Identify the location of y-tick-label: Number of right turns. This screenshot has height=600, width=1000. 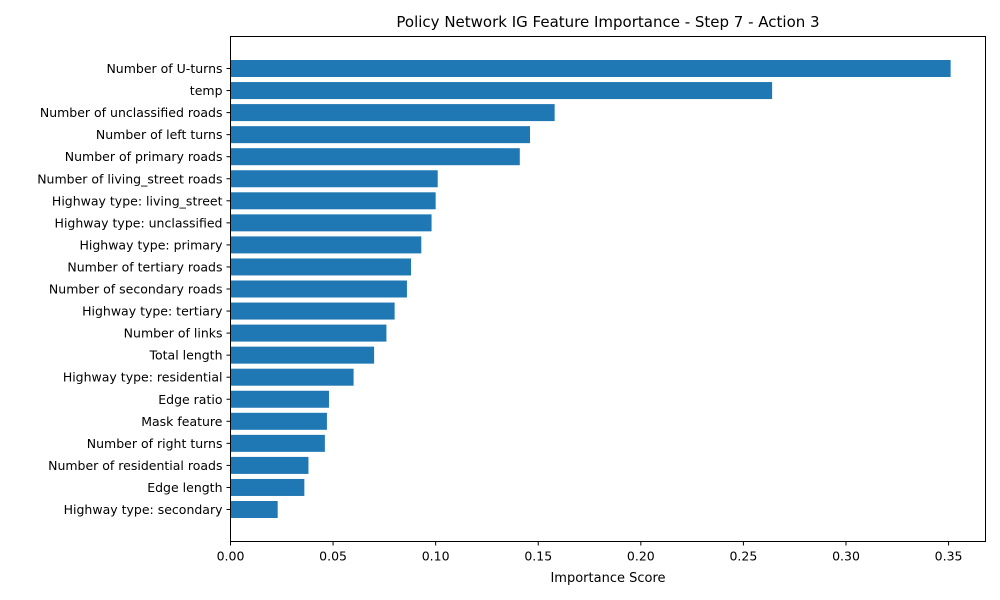
(155, 443).